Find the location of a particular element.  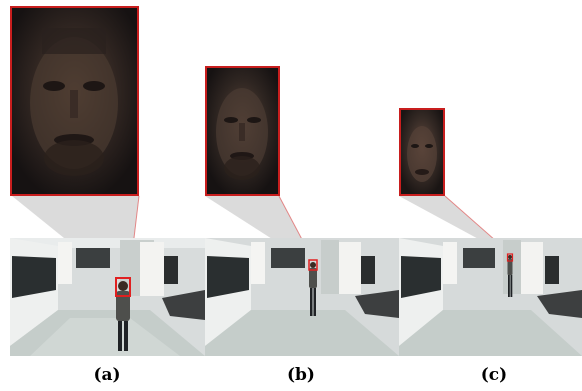

face-crop-b is located at coordinates (242, 131).